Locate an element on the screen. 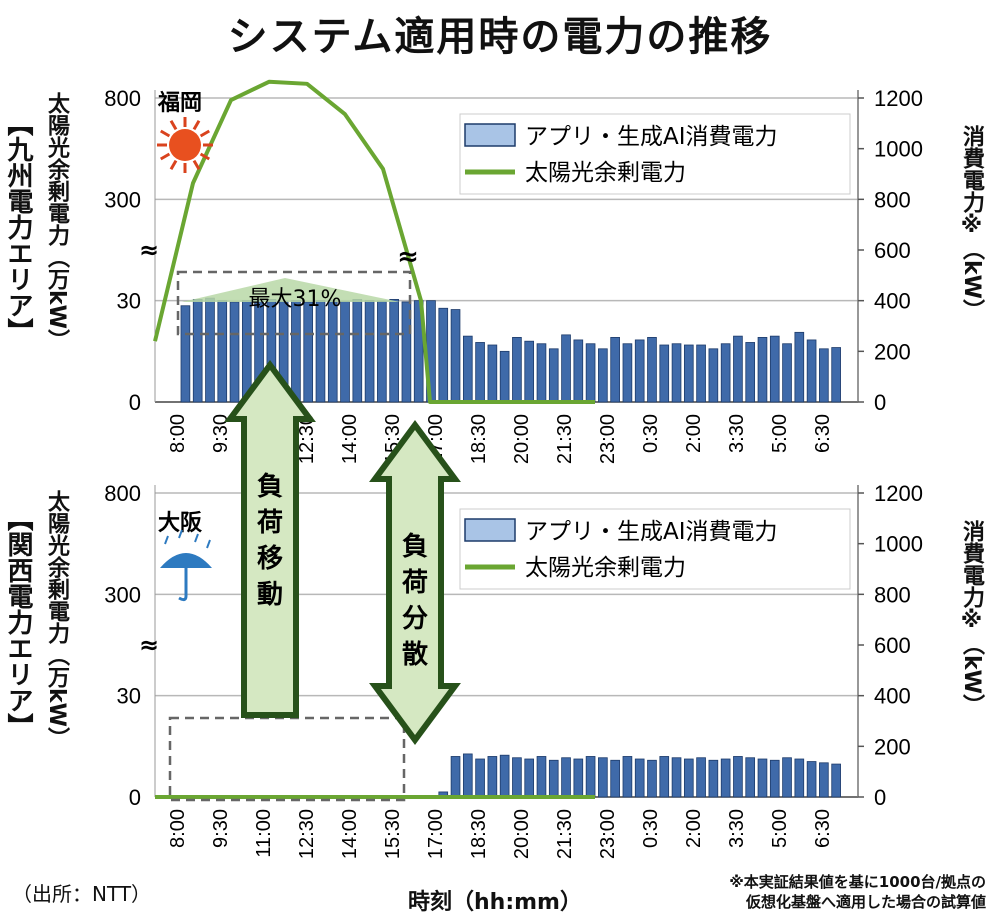 This screenshot has height=920, width=1000. x-tick-label: 9:30 is located at coordinates (221, 433).